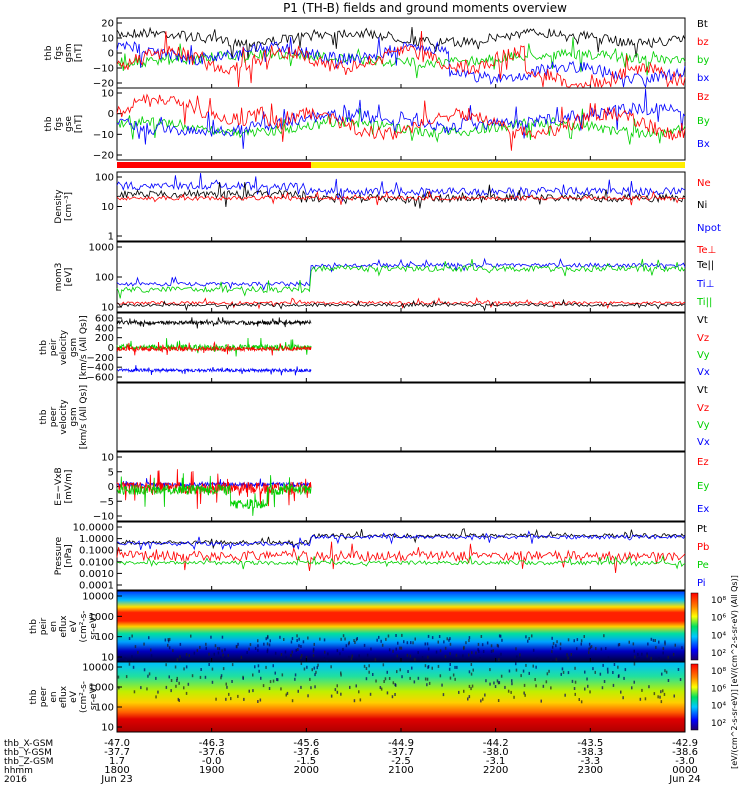 This screenshot has width=750, height=800. I want to click on panel-temperature: 1000 100 10 mom3 [eV] Te⊥ Te|| Ti⊥ Ti||, so click(385, 277).